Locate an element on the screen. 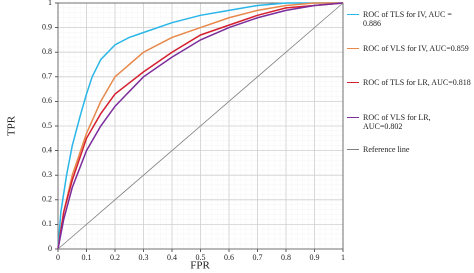  legend-item: ROC of VLS for IV, AUC=0.859 is located at coordinates (409, 48).